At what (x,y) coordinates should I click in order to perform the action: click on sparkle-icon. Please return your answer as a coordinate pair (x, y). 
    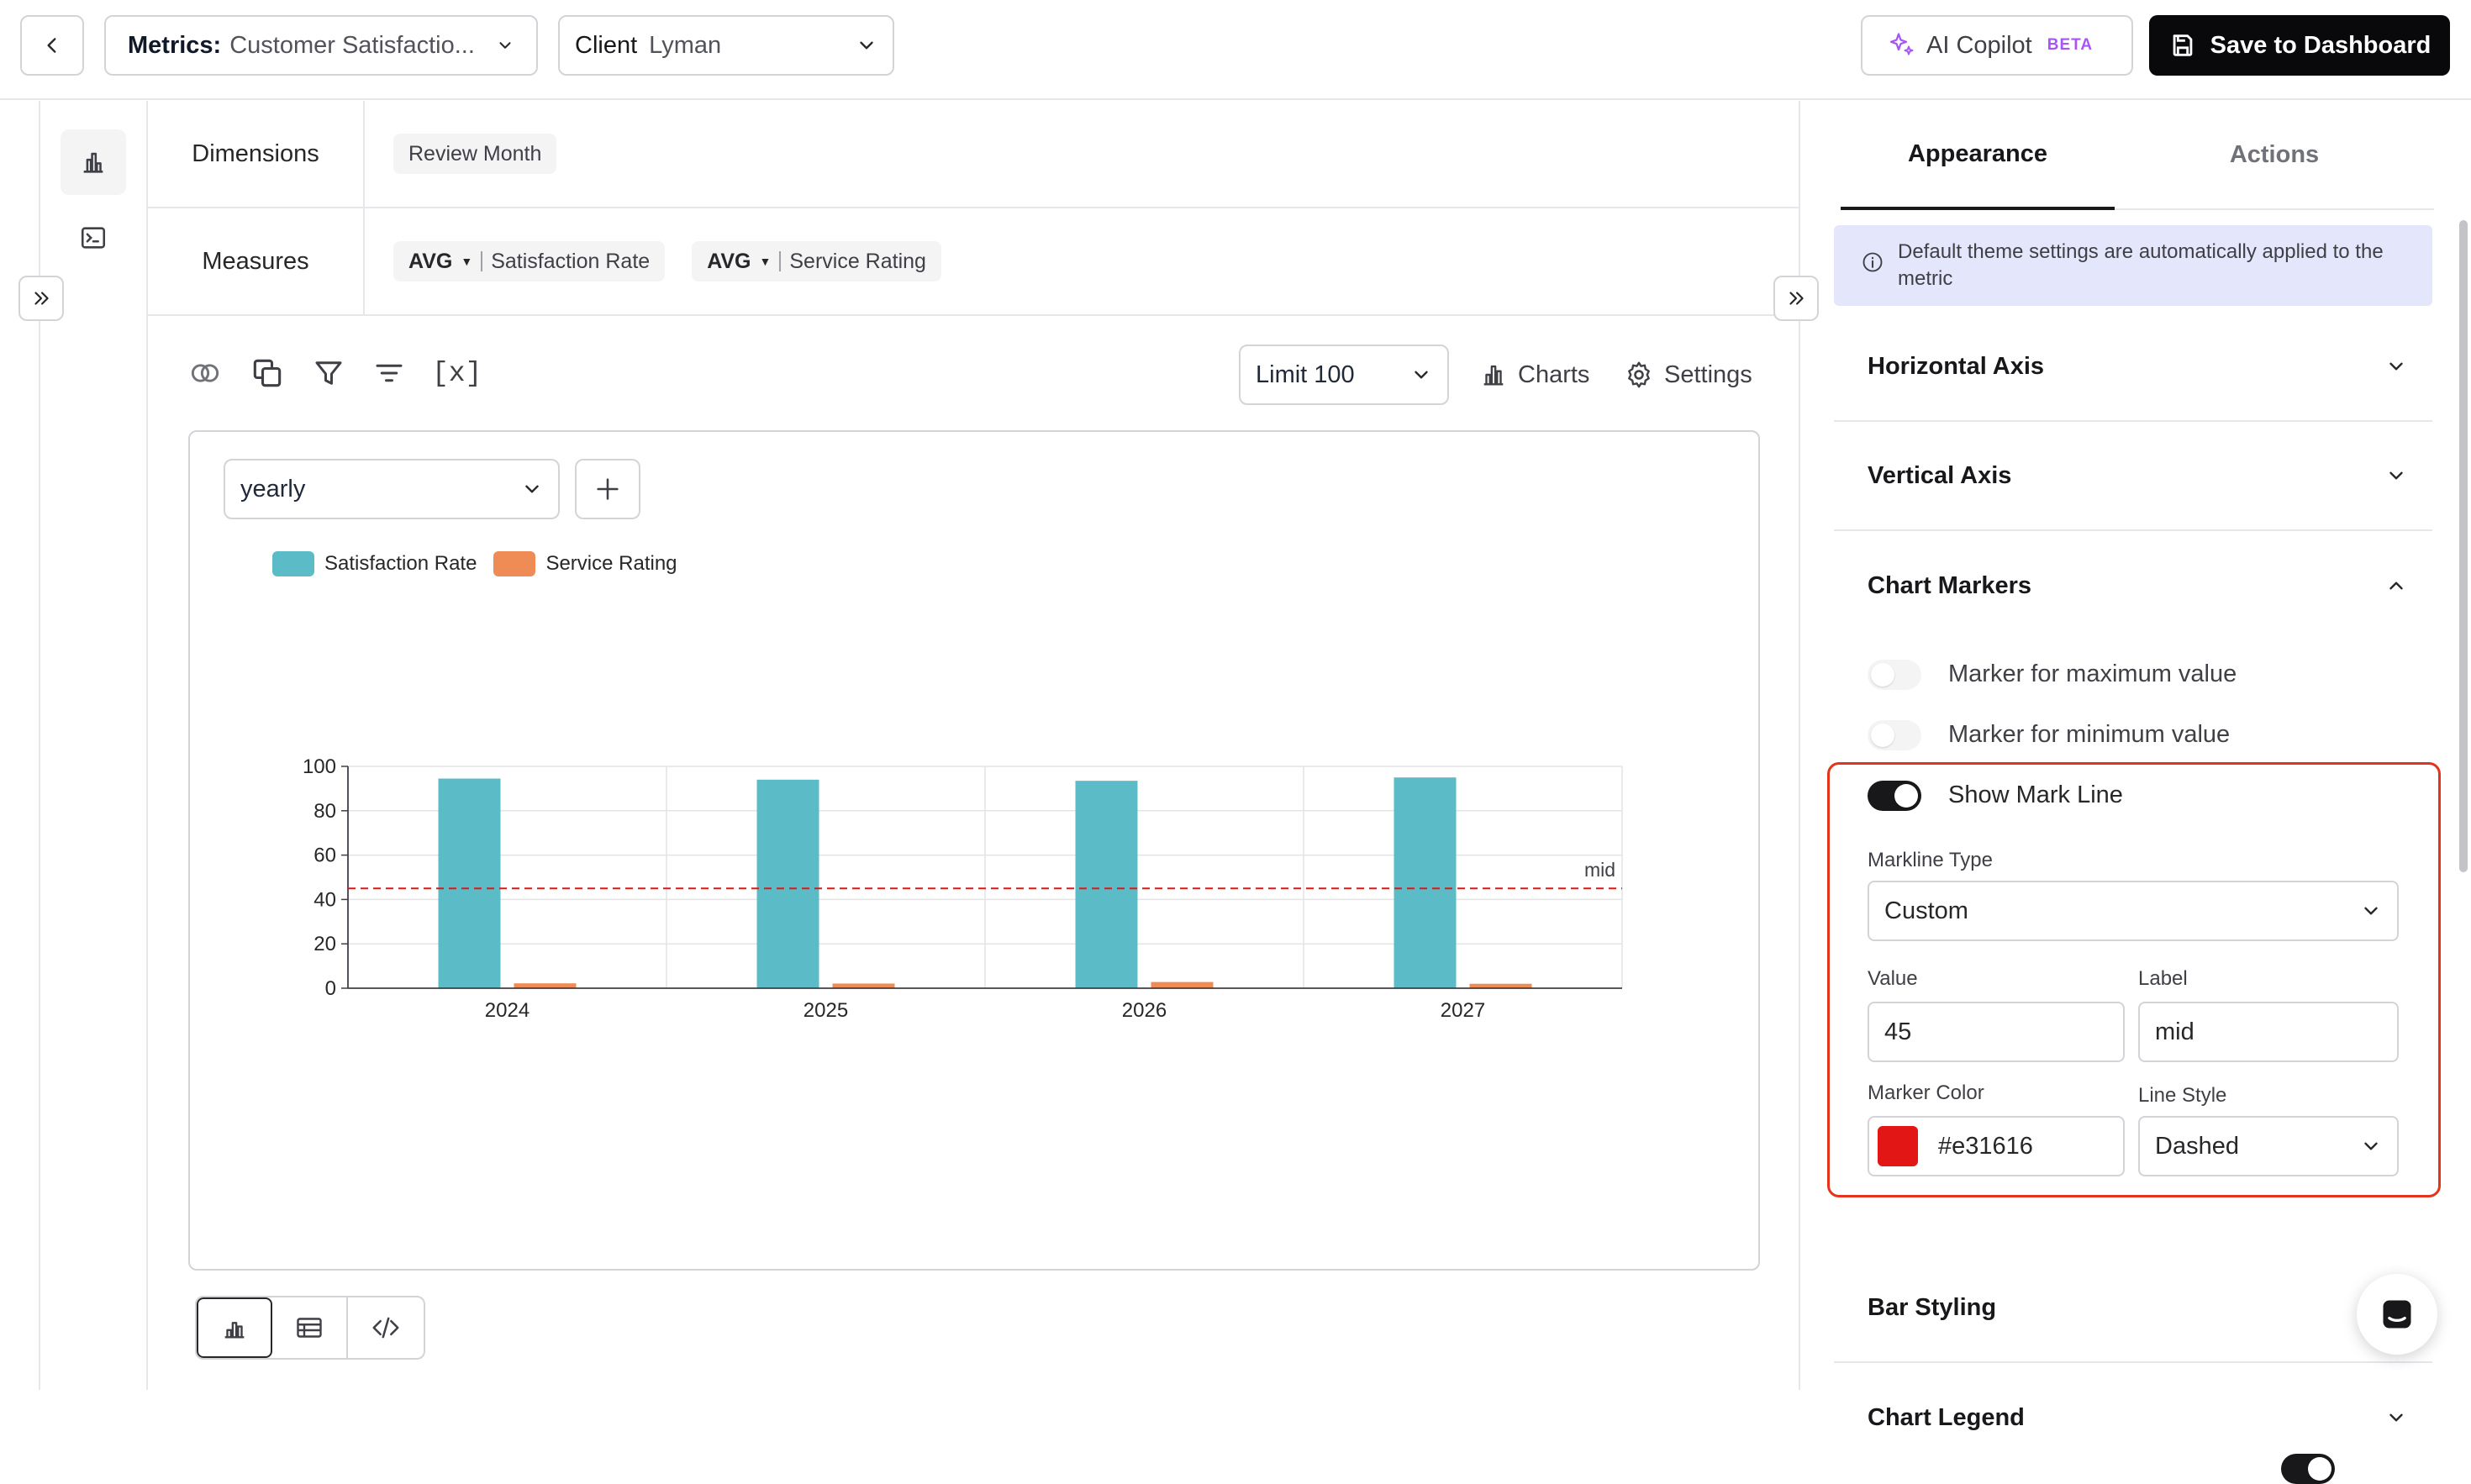
    Looking at the image, I should click on (1901, 44).